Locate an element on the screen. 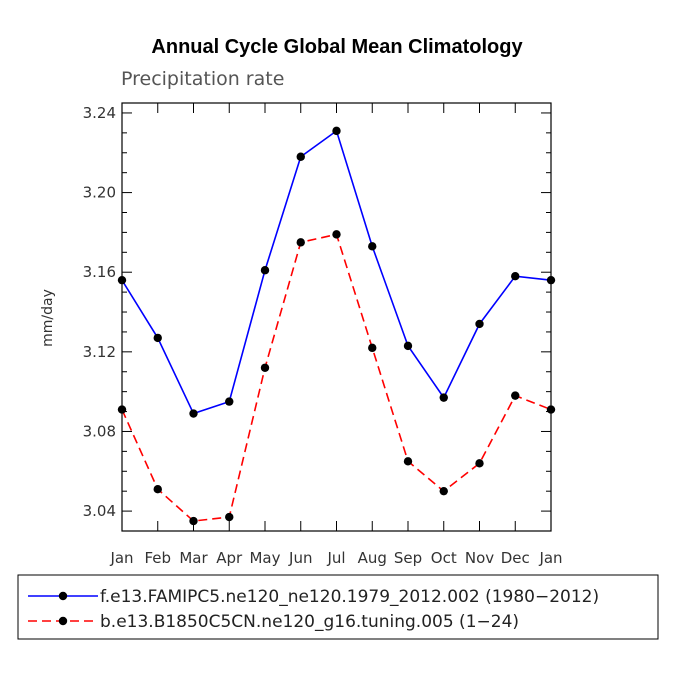 This screenshot has width=675, height=675. x-tick-label: Apr is located at coordinates (229, 558).